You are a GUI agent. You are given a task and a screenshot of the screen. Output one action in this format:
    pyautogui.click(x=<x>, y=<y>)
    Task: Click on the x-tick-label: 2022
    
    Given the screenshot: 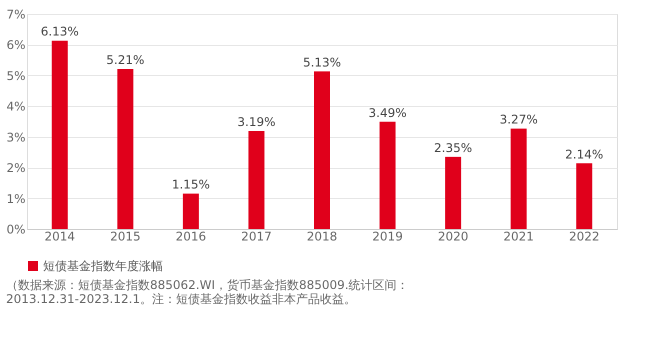 What is the action you would take?
    pyautogui.click(x=584, y=237)
    